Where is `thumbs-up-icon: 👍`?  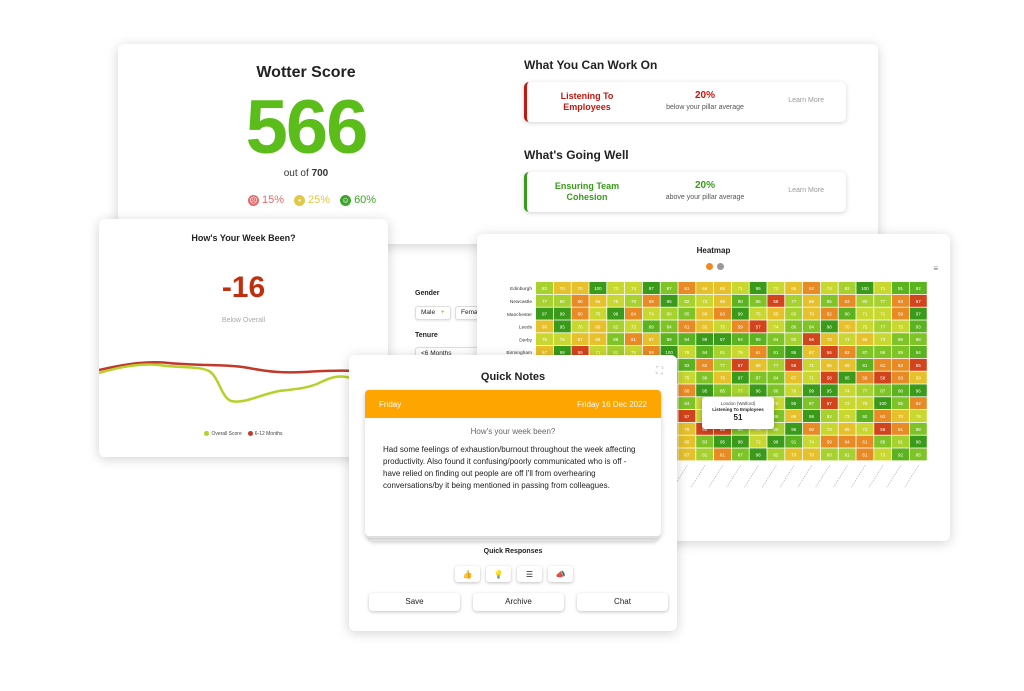
thumbs-up-icon: 👍 is located at coordinates (467, 574).